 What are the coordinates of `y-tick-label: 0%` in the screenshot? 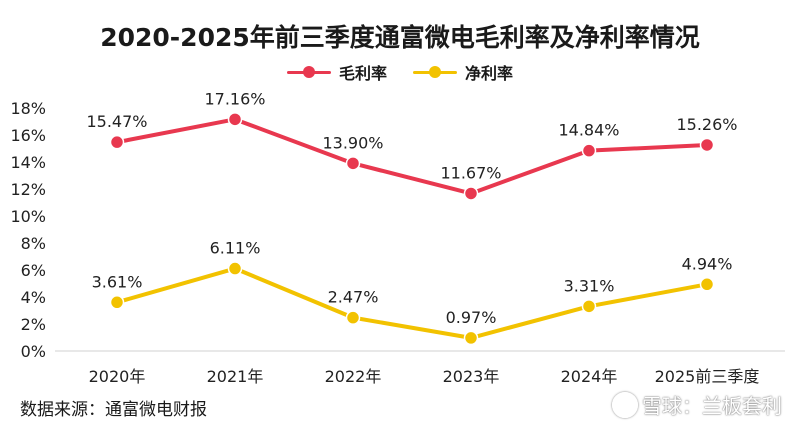 It's located at (33, 351).